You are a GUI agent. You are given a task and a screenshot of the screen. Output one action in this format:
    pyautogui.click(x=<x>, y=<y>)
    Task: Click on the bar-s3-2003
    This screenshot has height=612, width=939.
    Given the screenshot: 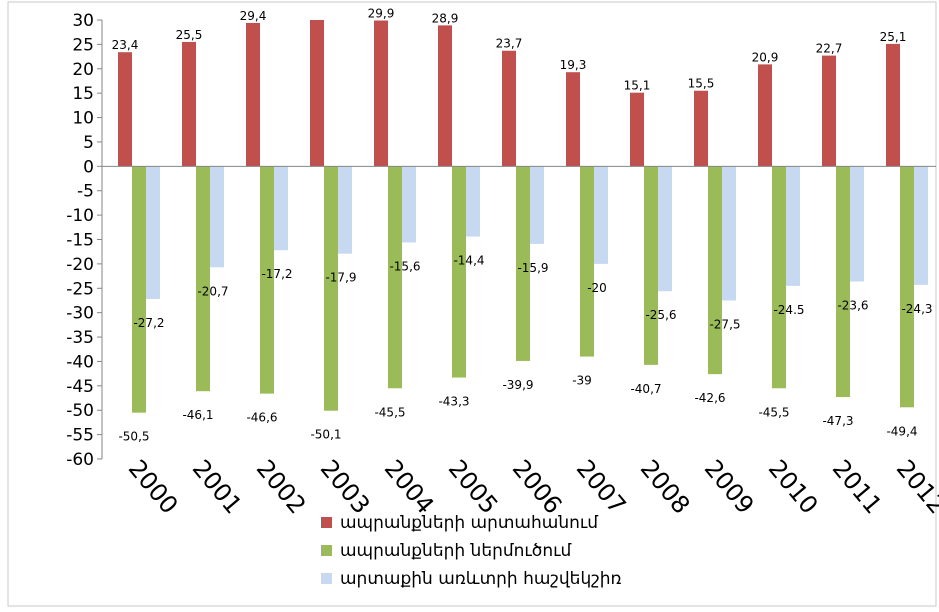 What is the action you would take?
    pyautogui.click(x=345, y=210)
    